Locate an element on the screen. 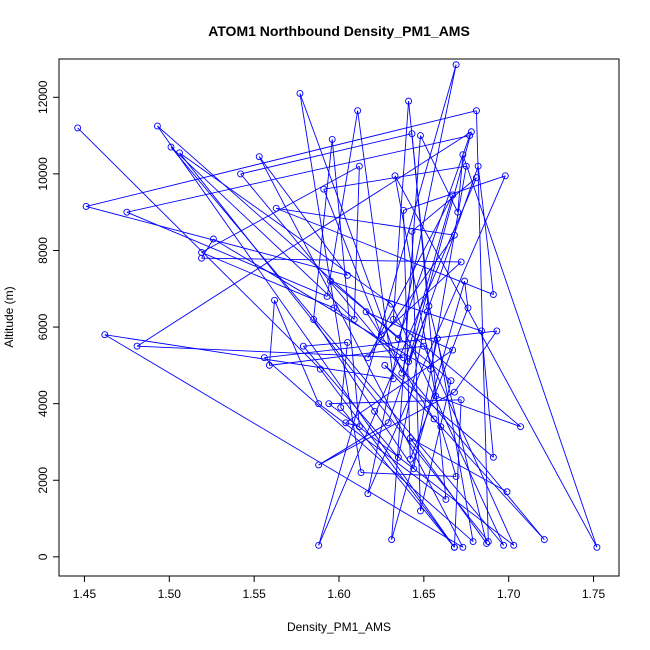 This screenshot has width=650, height=650. x-tick-label: 1.75 is located at coordinates (594, 594).